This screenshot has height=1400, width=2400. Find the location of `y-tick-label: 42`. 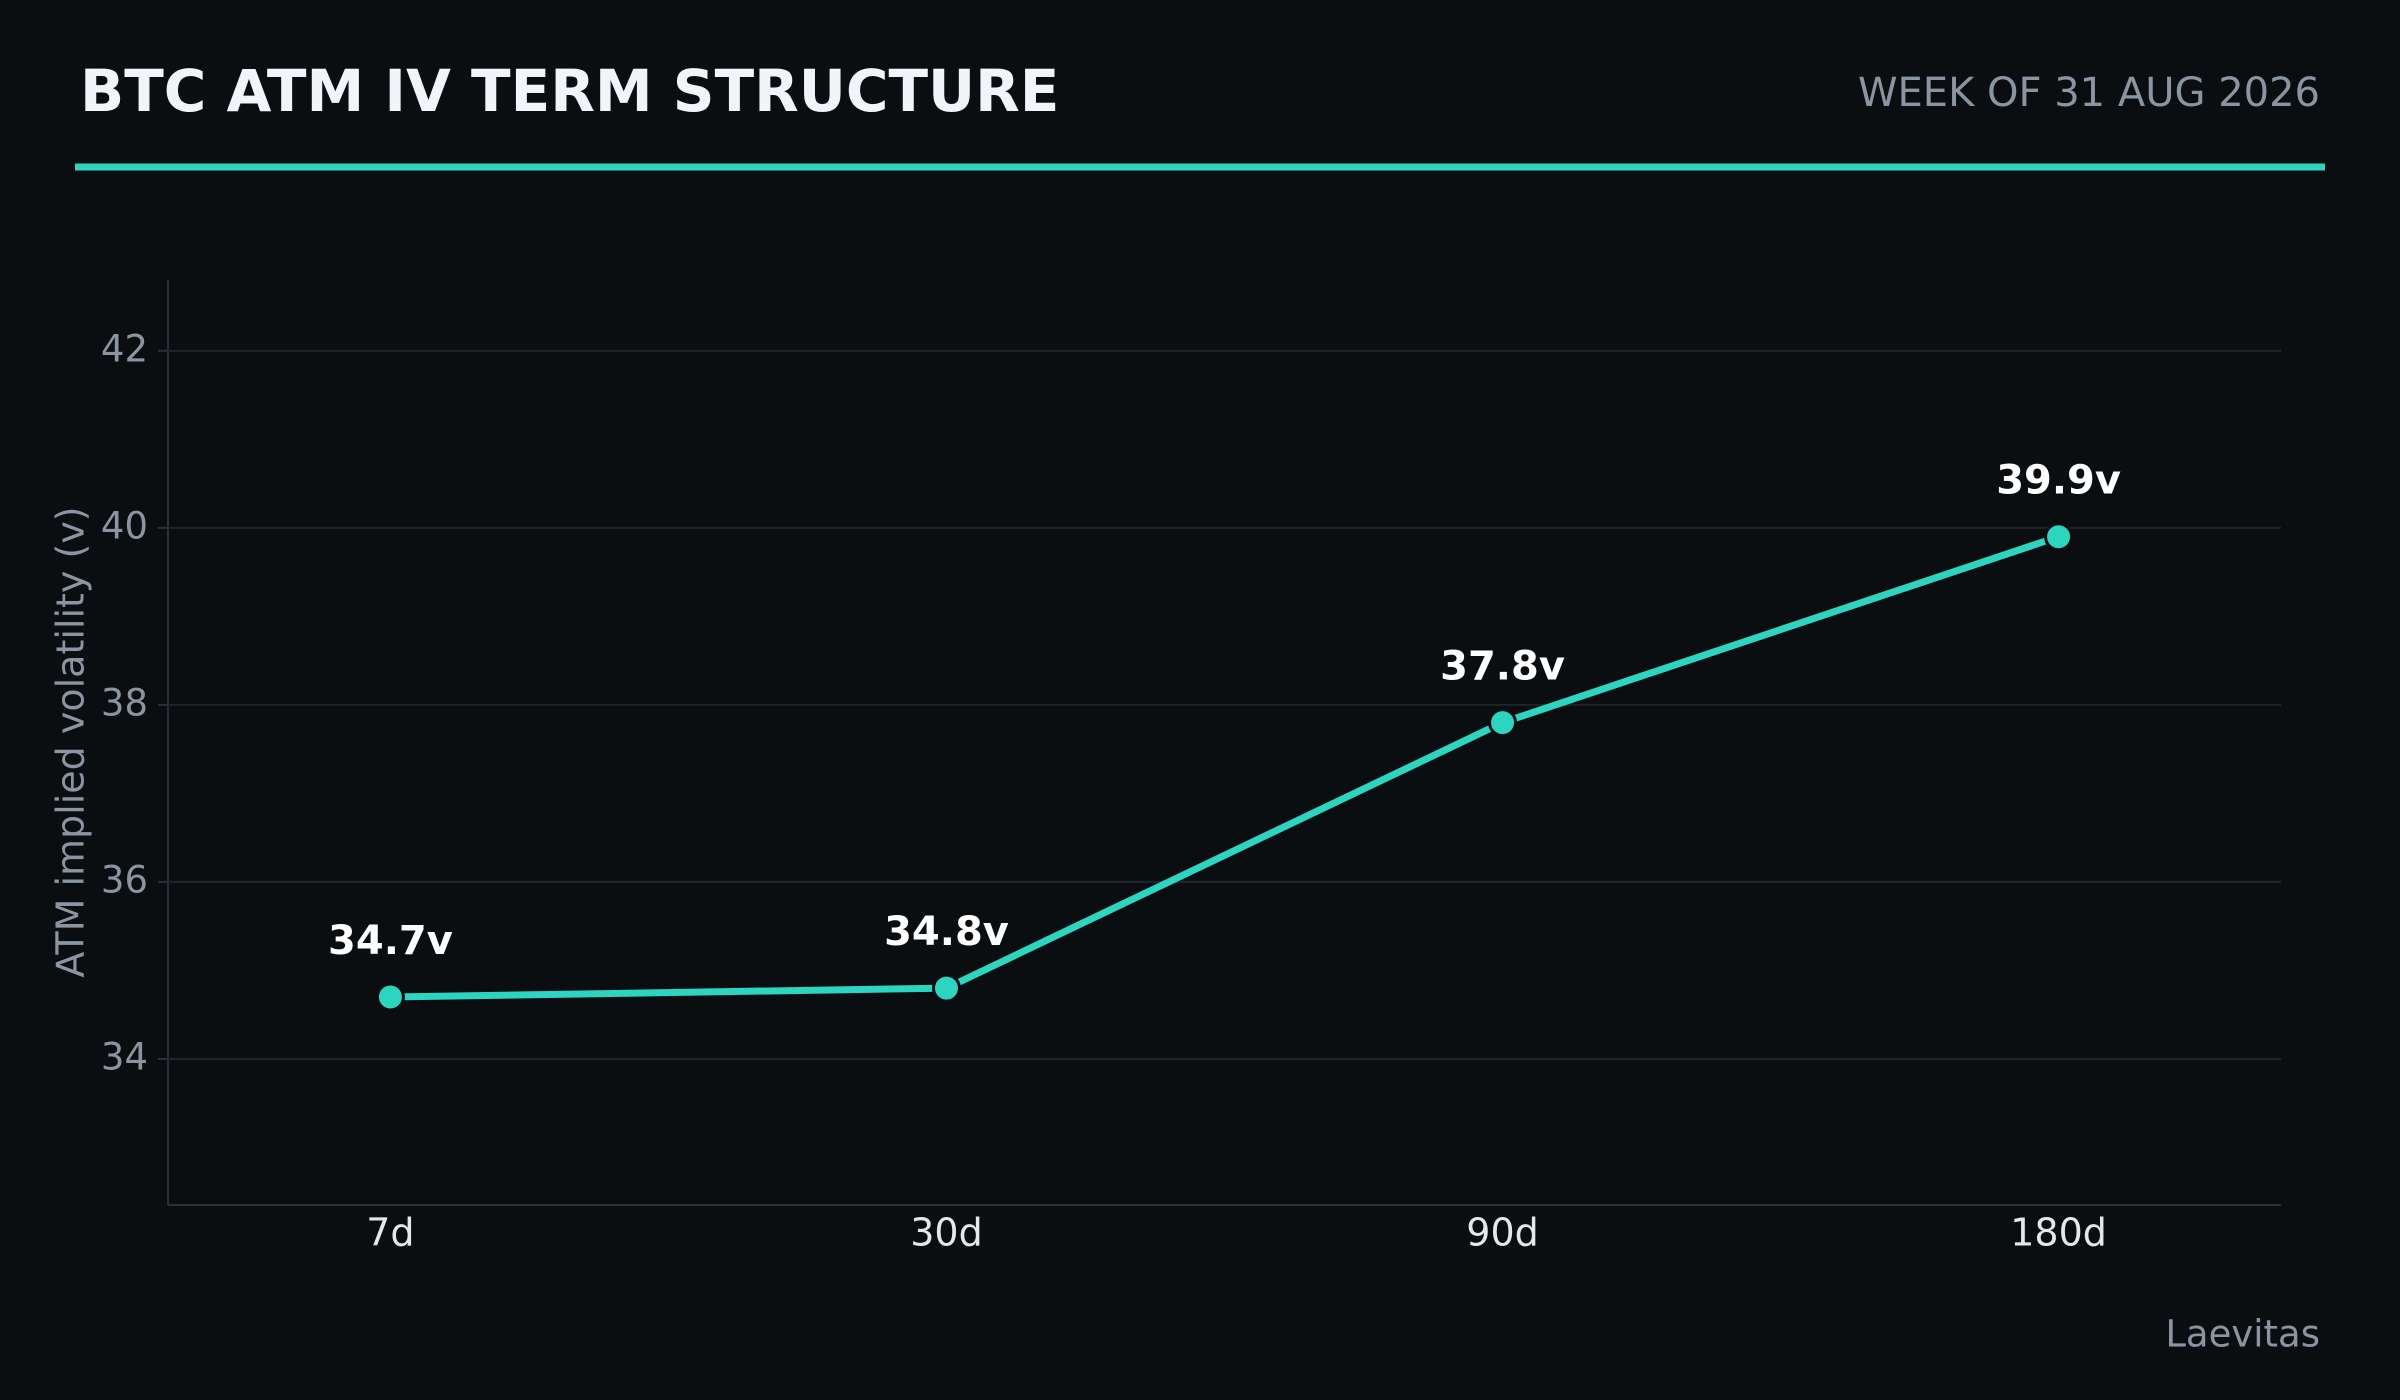

y-tick-label: 42 is located at coordinates (124, 348).